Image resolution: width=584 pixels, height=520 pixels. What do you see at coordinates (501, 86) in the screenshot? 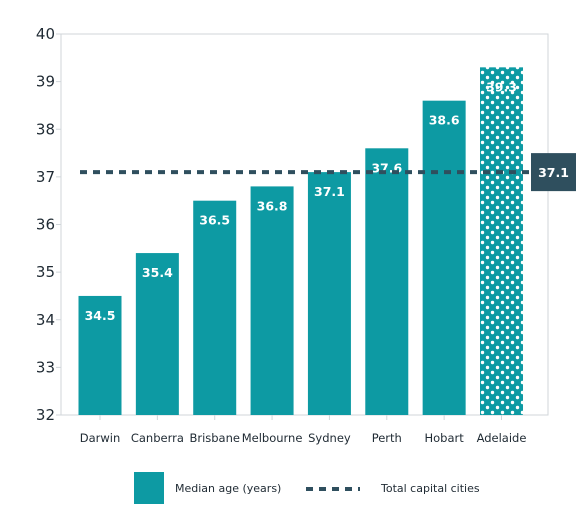
I see `data-label: 39.3` at bounding box center [501, 86].